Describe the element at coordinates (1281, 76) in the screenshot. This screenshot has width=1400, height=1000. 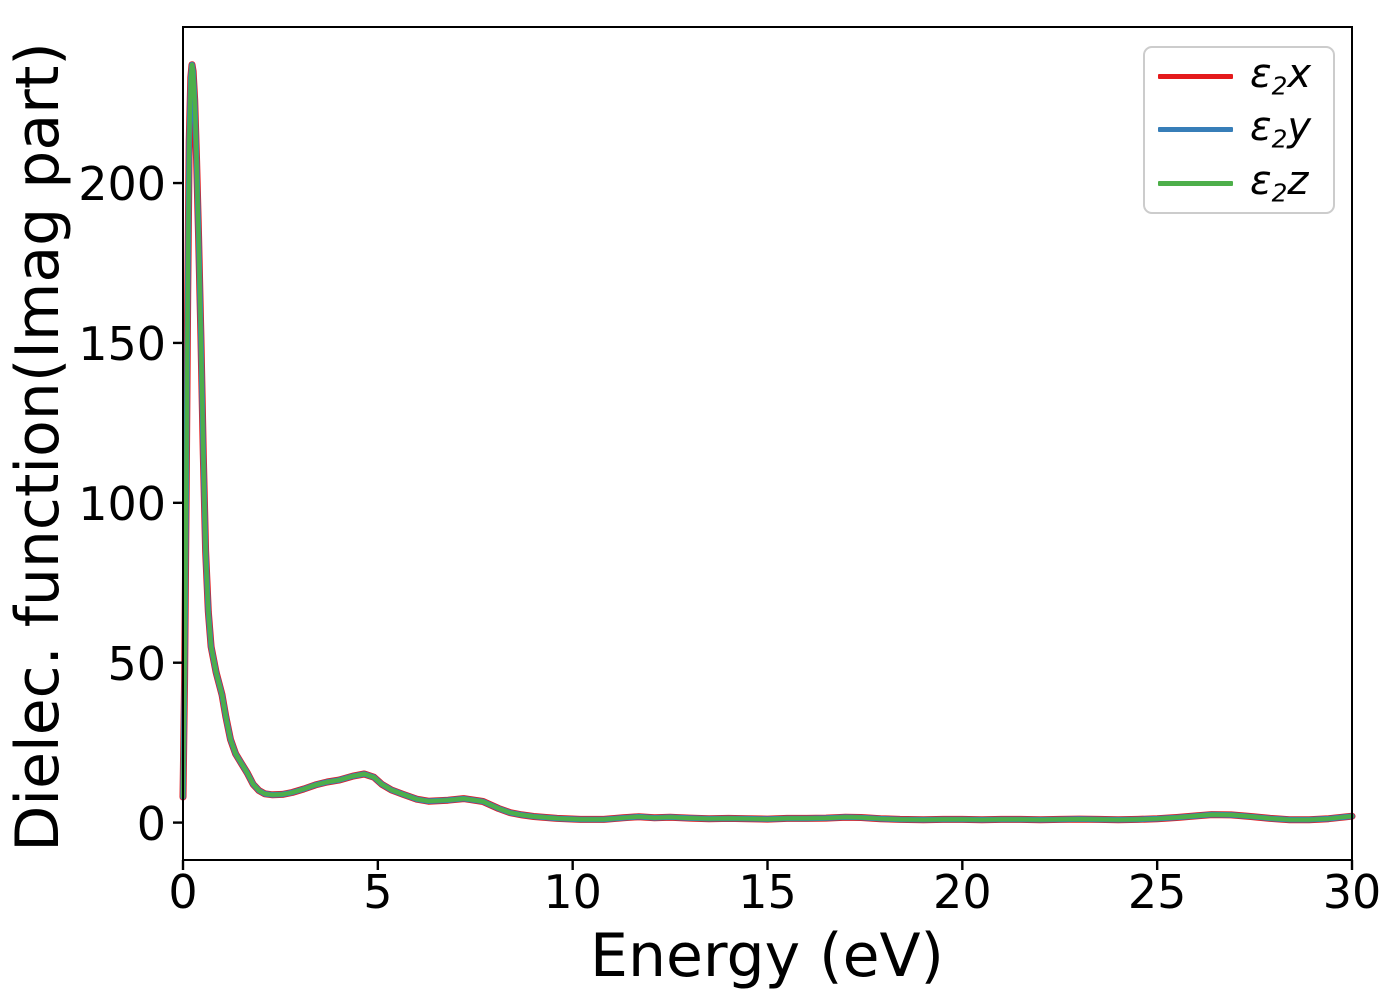
I see `legend-label-e2x: ε2x` at that location.